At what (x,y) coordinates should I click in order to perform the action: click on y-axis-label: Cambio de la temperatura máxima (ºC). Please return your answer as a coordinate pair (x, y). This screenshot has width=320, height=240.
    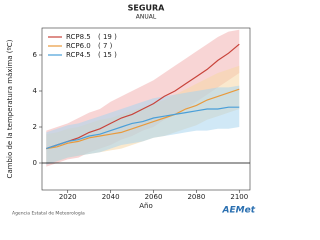
    Looking at the image, I should click on (10, 108).